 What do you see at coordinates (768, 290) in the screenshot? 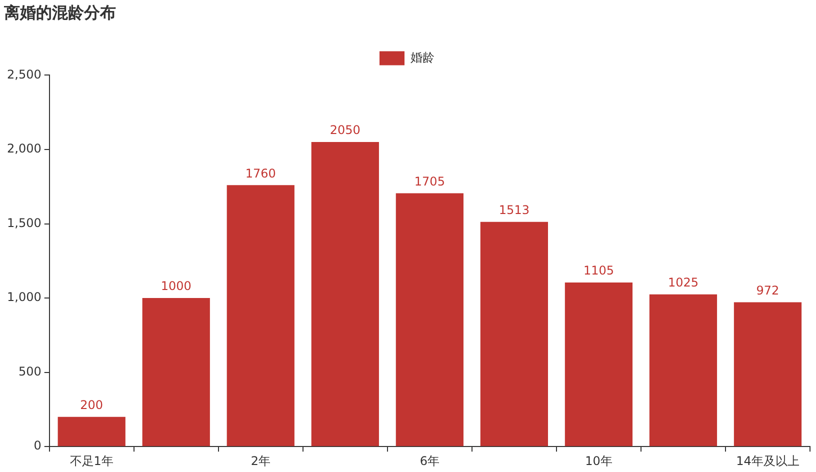
I see `data-label: 972` at bounding box center [768, 290].